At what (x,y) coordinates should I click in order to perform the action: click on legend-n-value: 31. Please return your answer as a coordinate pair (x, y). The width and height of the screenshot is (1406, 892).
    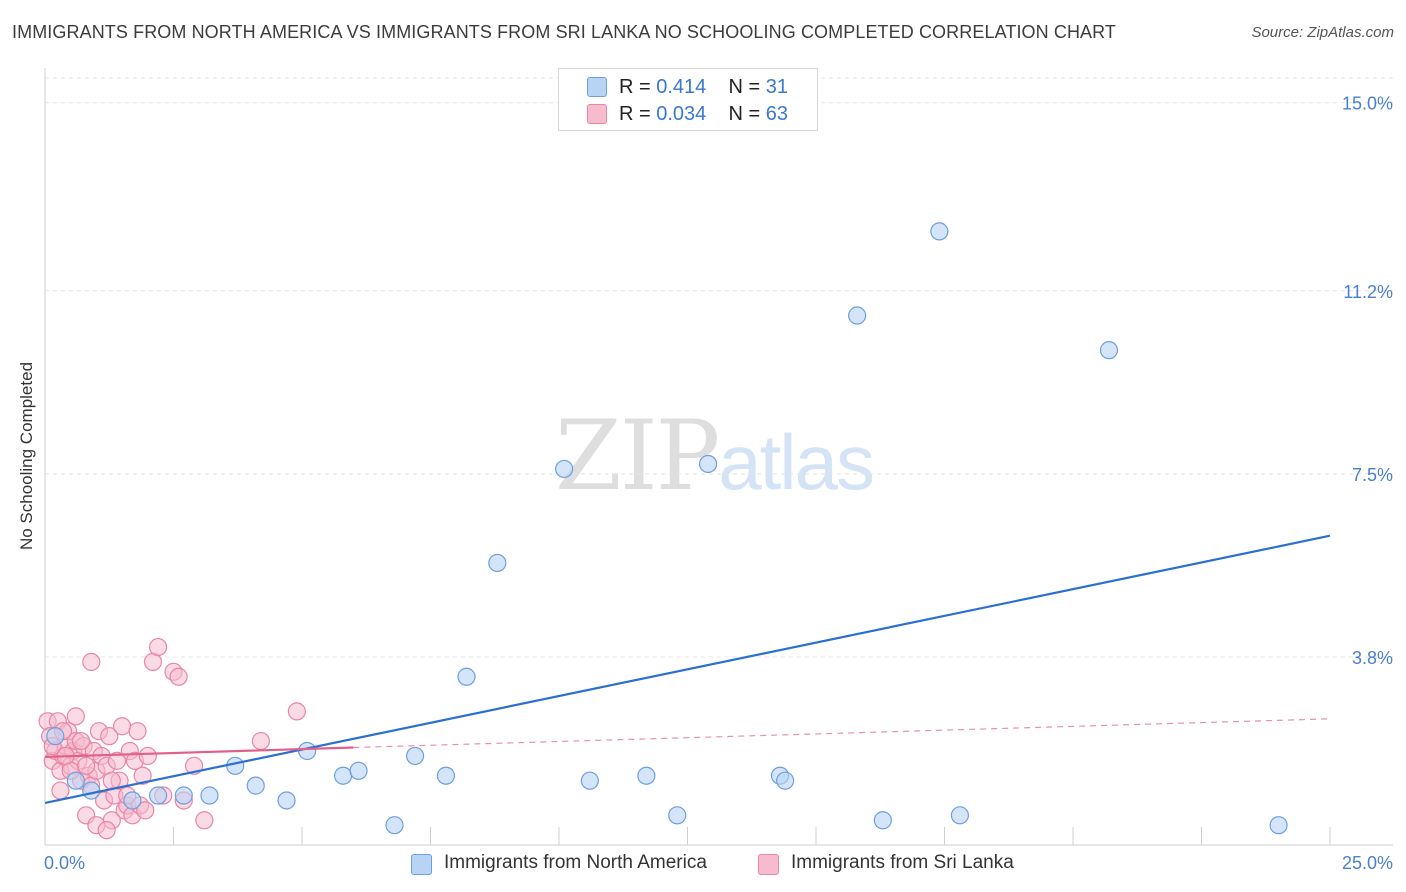
    Looking at the image, I should click on (777, 87).